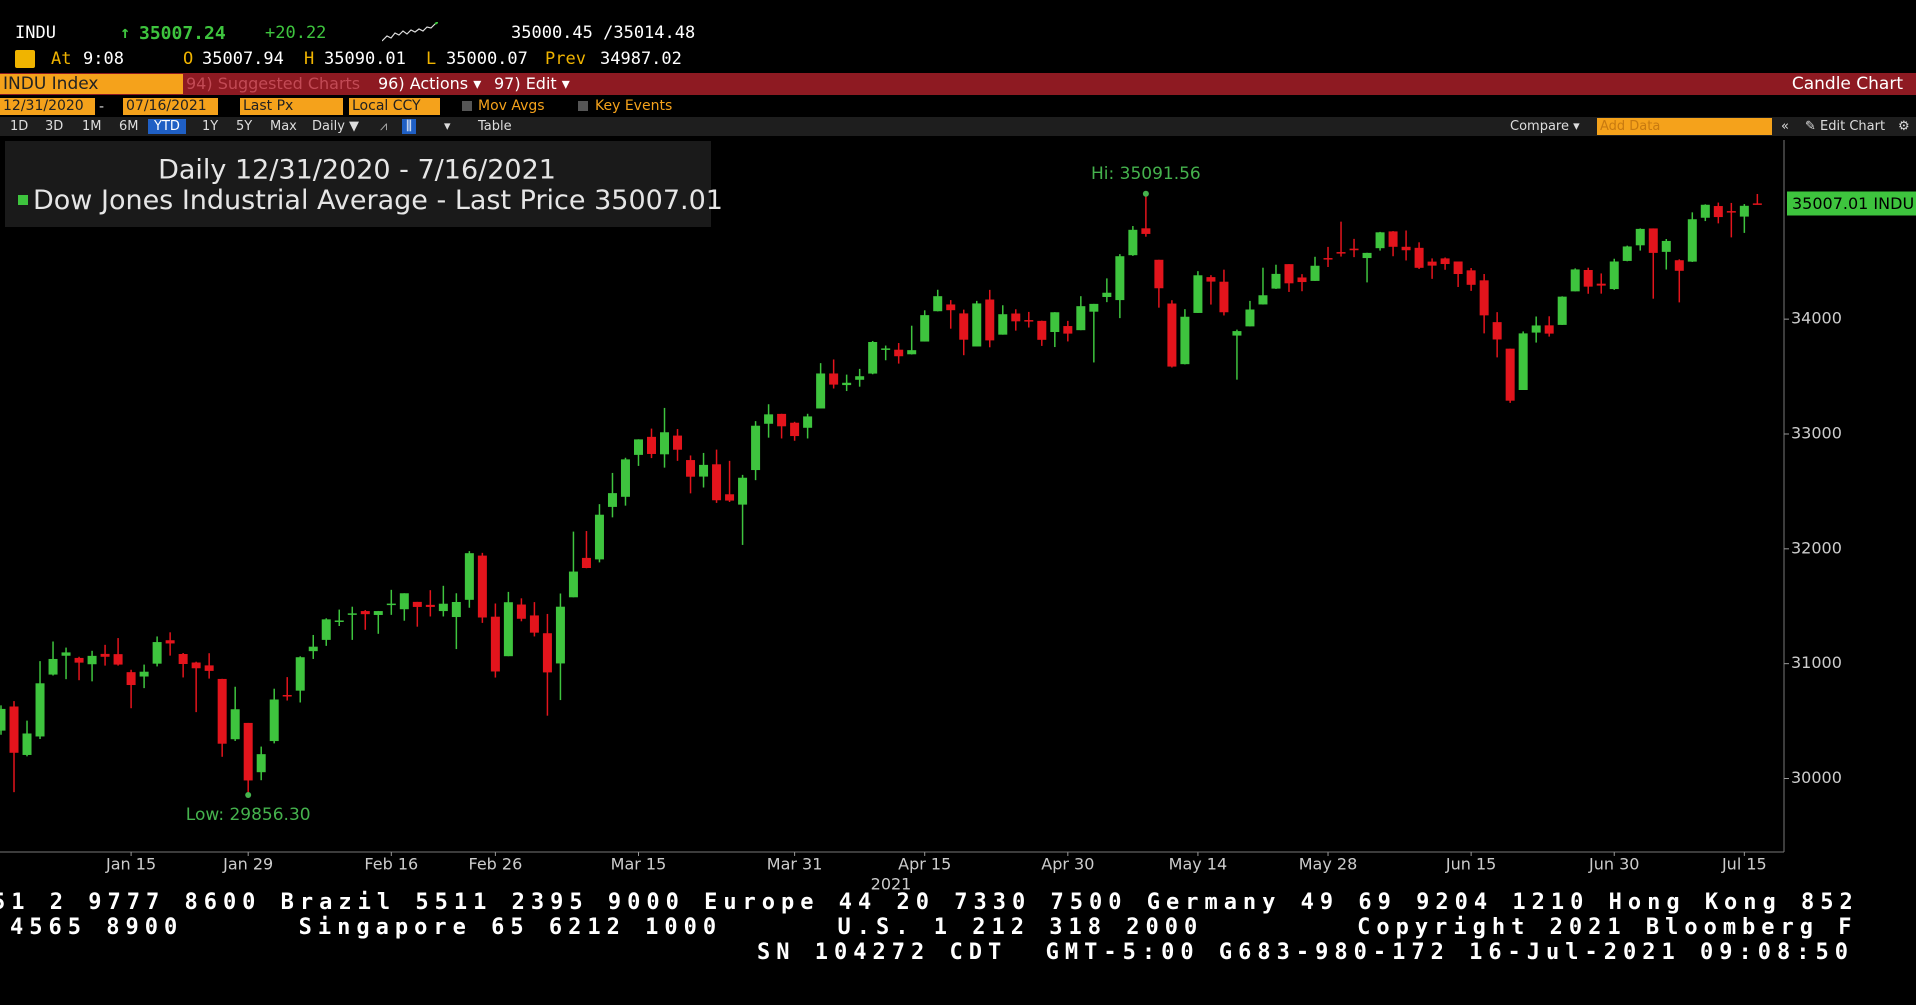 The height and width of the screenshot is (1005, 1916). What do you see at coordinates (47, 106) in the screenshot?
I see `start-date: 12/31/2020` at bounding box center [47, 106].